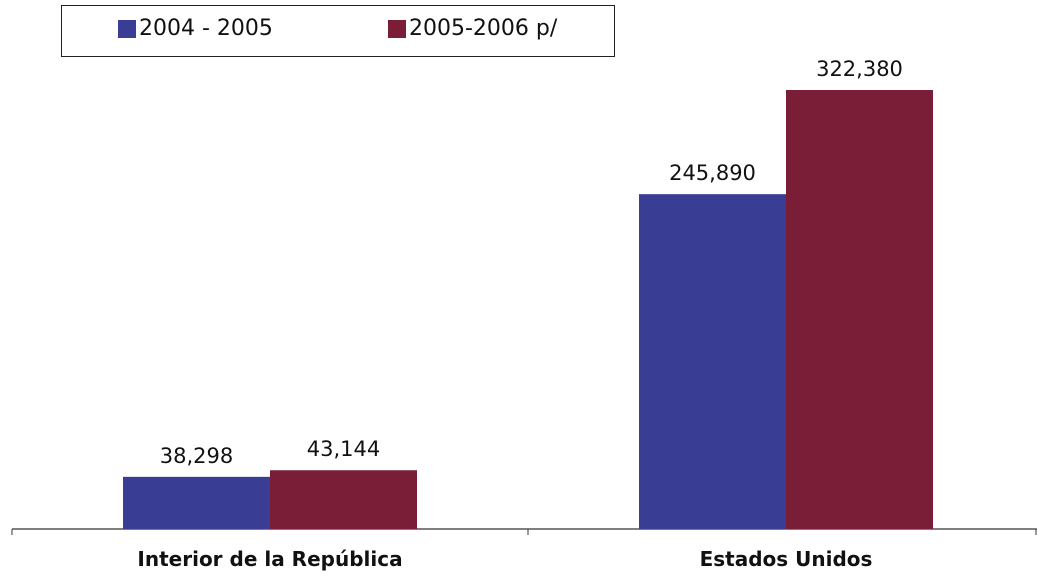  I want to click on legend-item-2004-2005: 2004 - 2005, so click(195, 28).